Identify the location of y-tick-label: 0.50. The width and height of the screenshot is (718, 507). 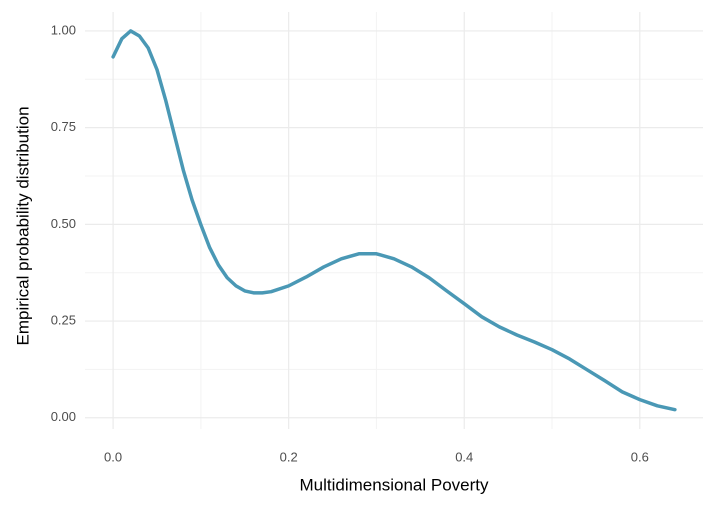
(63, 223).